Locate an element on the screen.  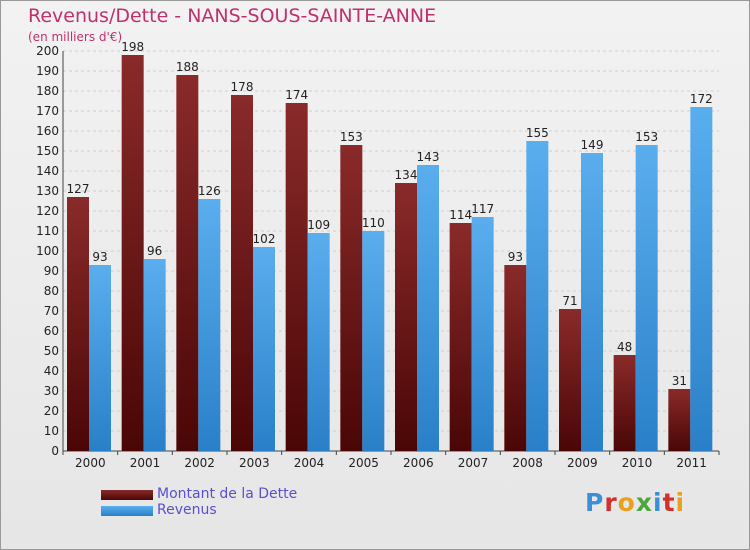
data-label: 71 is located at coordinates (569, 301).